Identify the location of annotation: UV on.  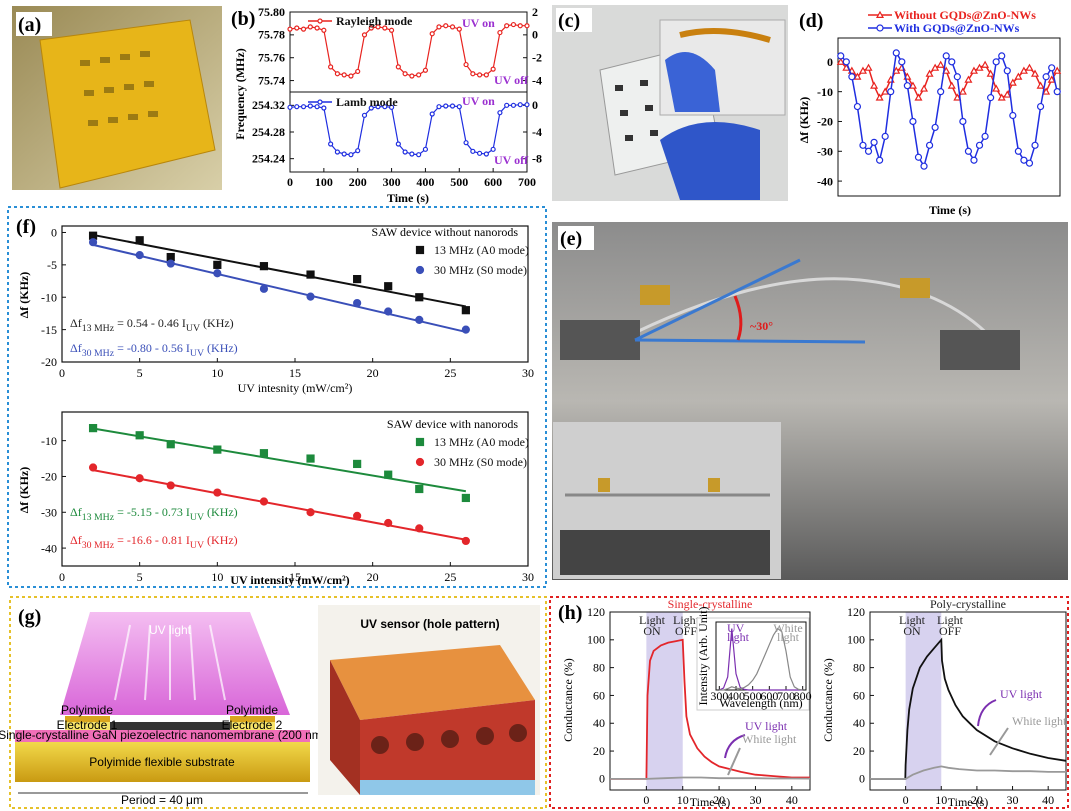
(478, 101).